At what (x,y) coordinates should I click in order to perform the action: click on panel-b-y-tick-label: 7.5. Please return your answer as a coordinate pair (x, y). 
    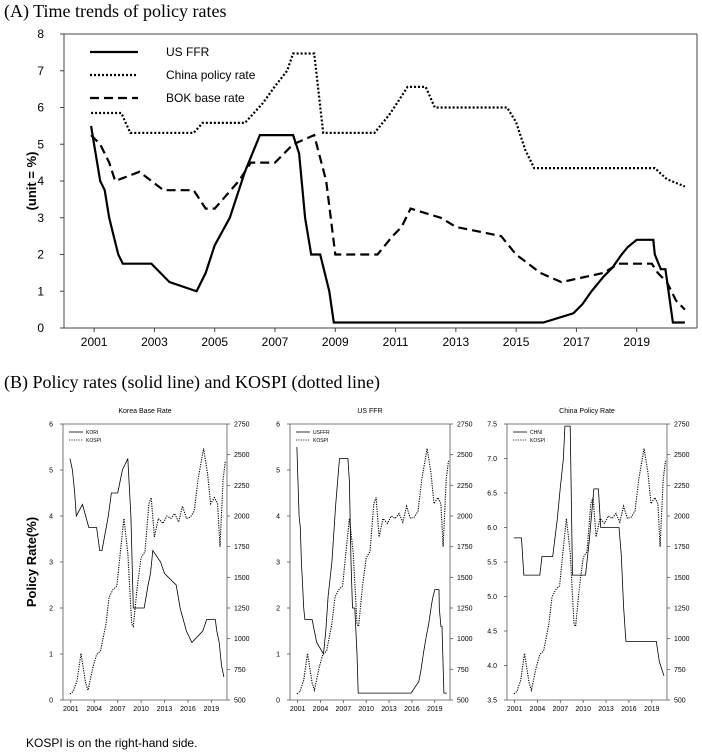
    Looking at the image, I should click on (492, 425).